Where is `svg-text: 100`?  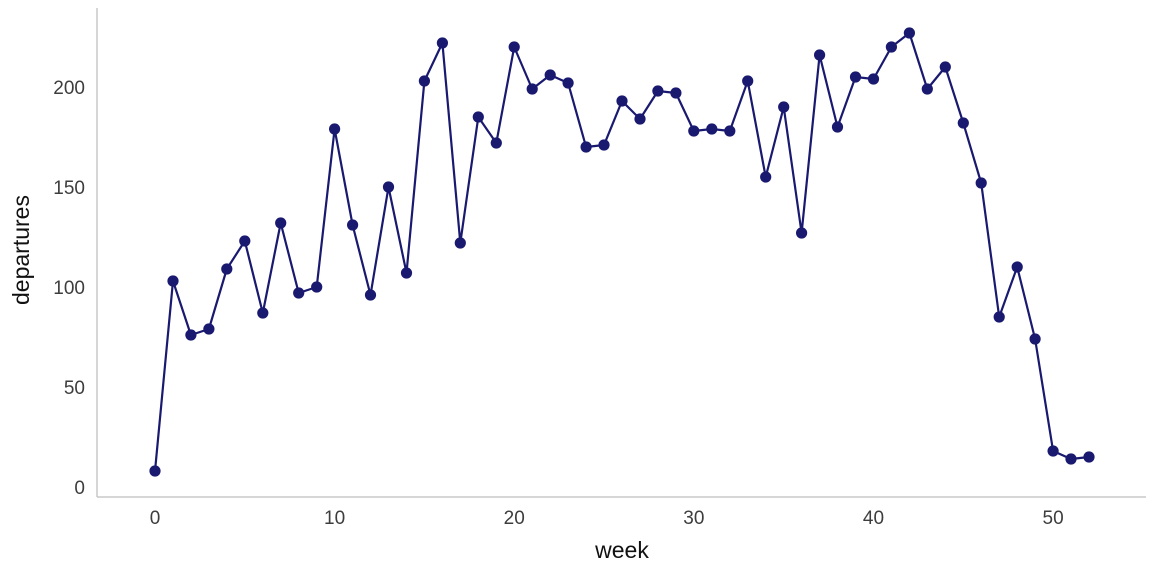
svg-text: 100 is located at coordinates (69, 288).